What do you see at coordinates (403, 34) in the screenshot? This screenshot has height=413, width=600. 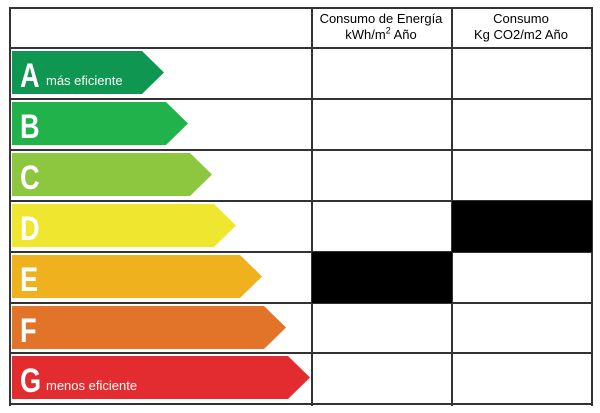 I see `header-energy-year: Año` at bounding box center [403, 34].